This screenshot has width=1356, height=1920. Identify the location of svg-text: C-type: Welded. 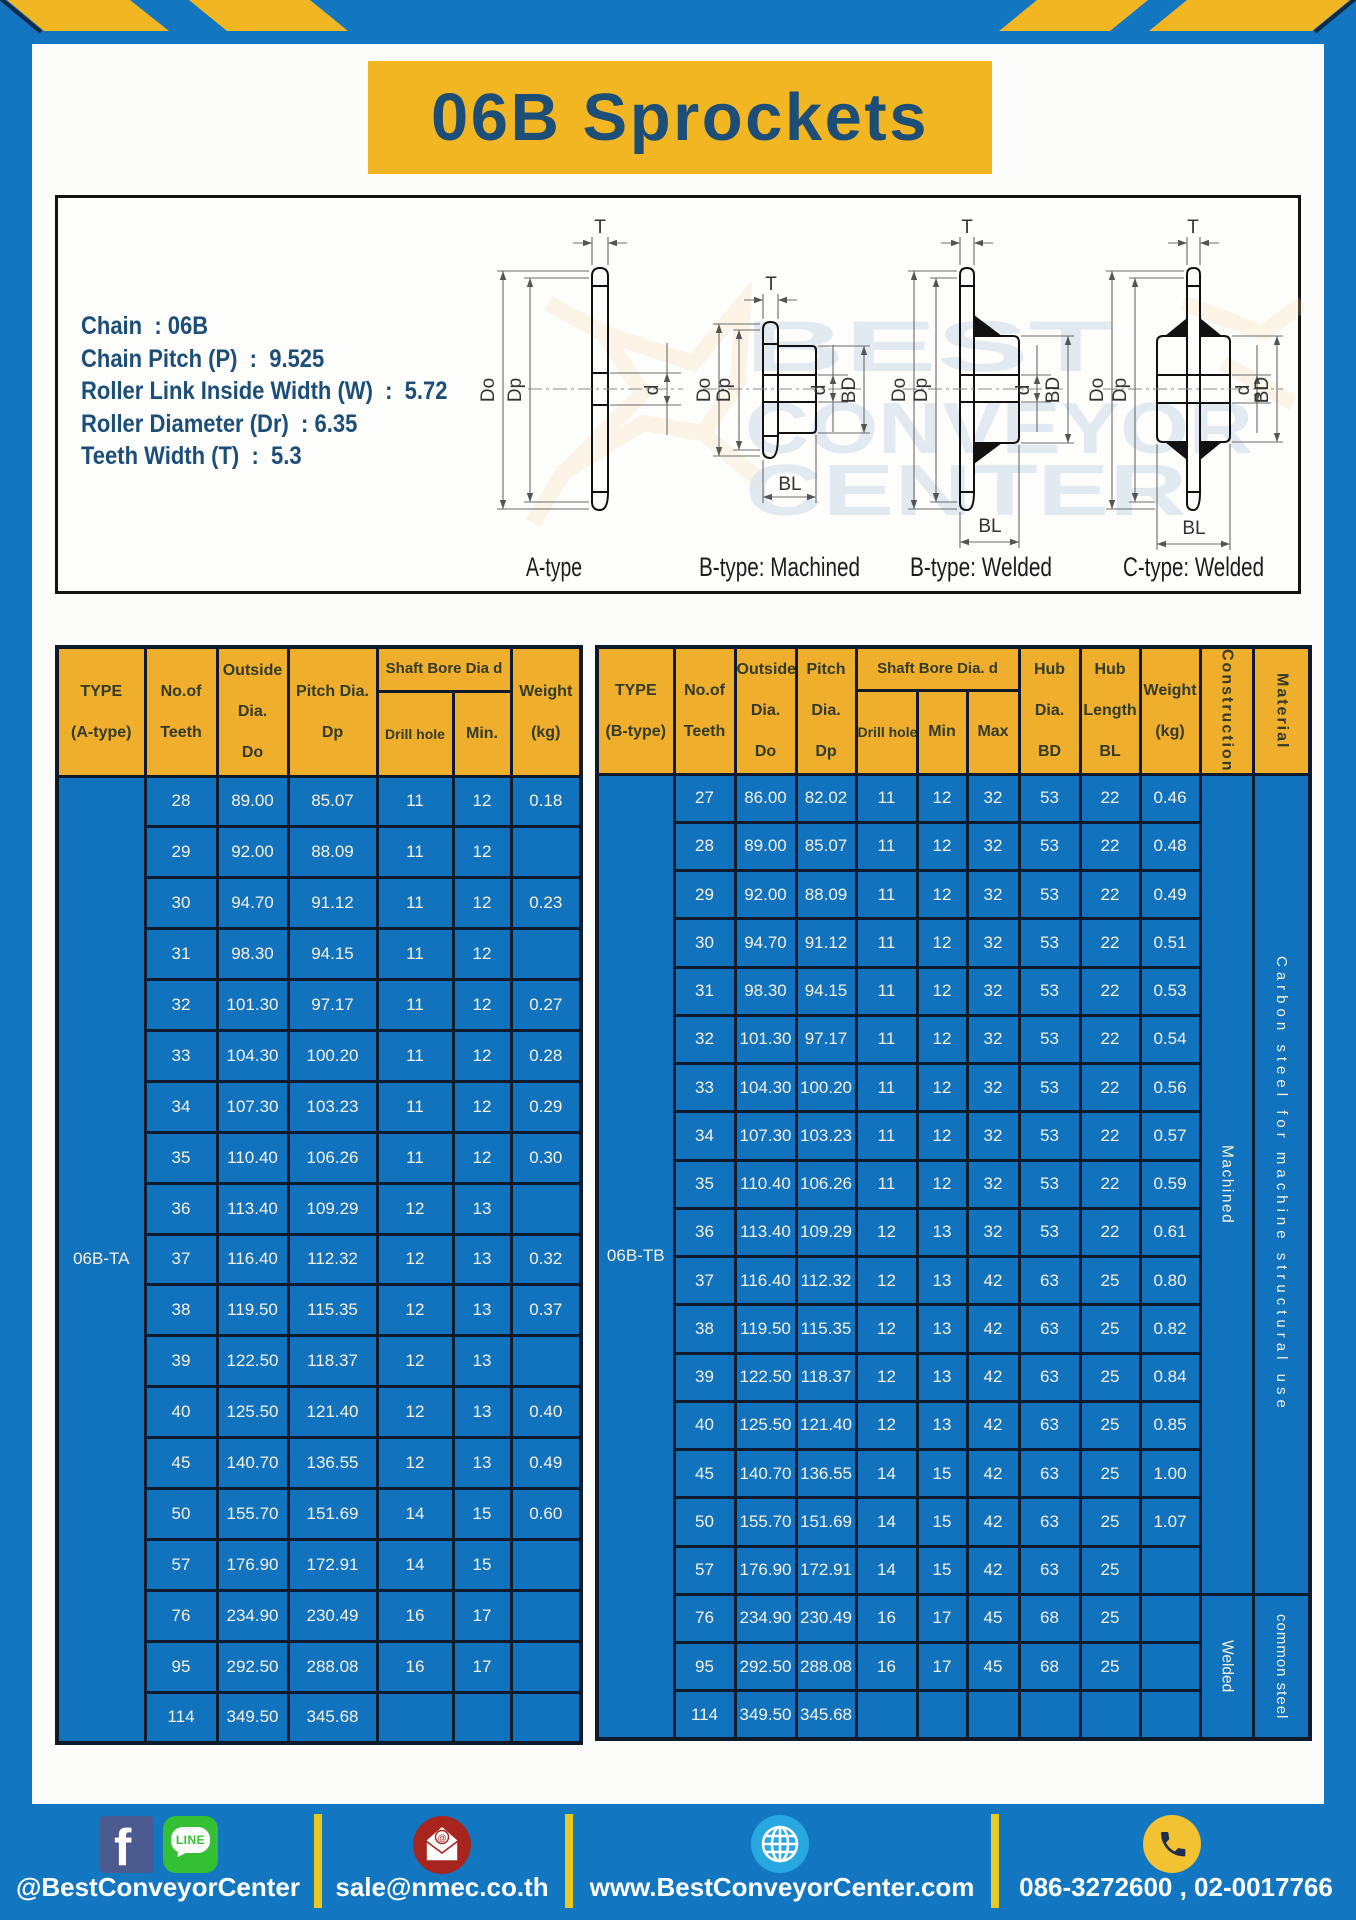
(1193, 567).